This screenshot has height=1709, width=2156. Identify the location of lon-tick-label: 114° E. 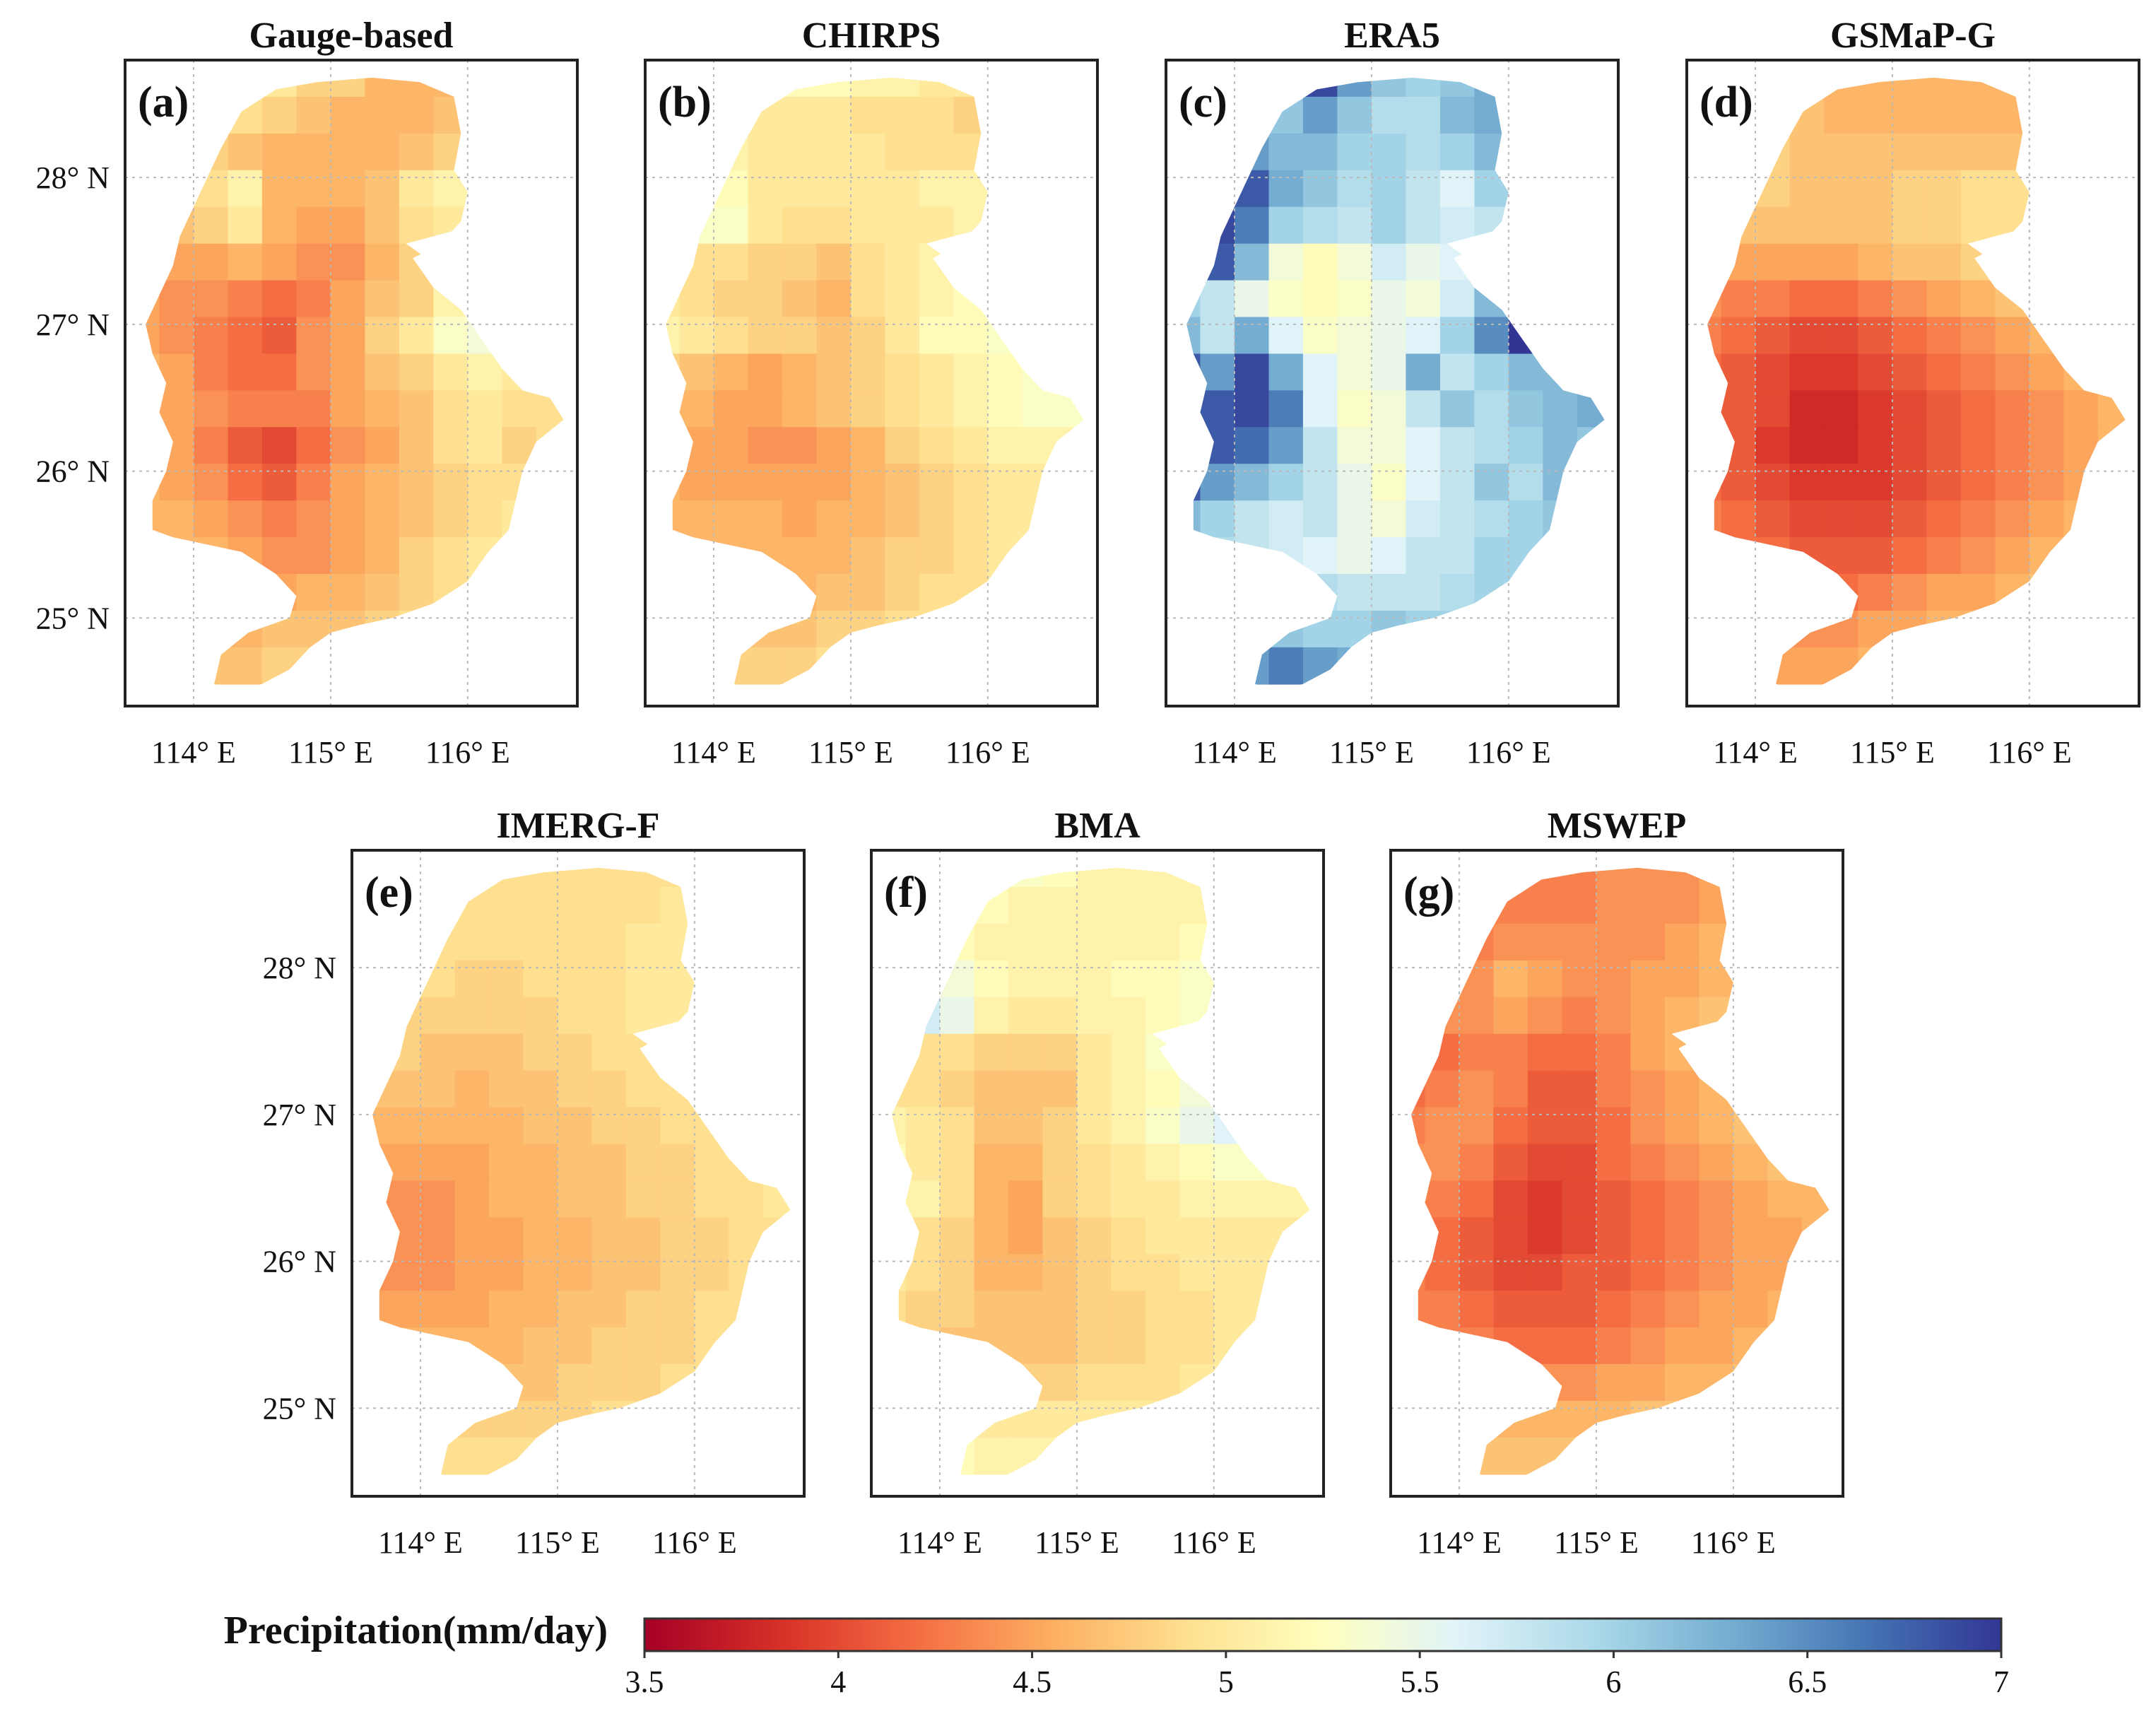
(713, 752).